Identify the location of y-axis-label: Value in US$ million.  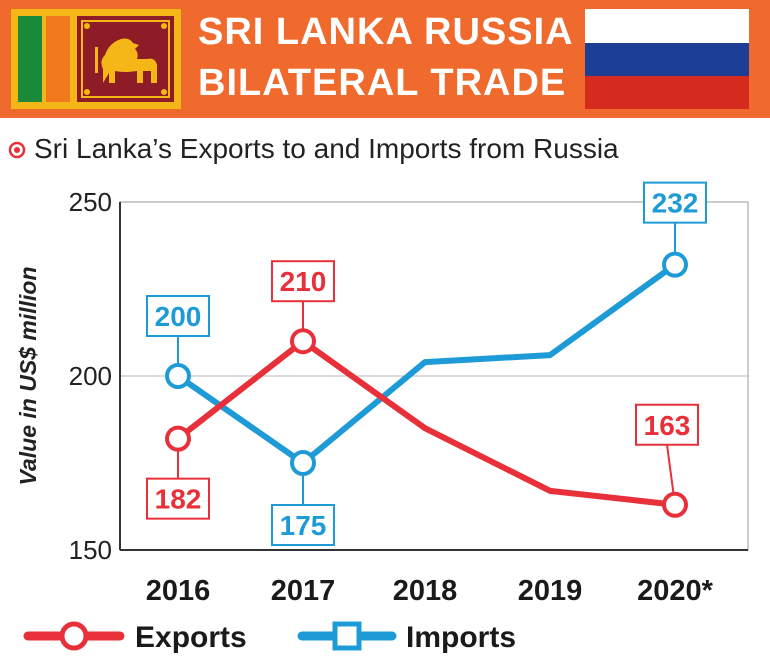
(28, 376).